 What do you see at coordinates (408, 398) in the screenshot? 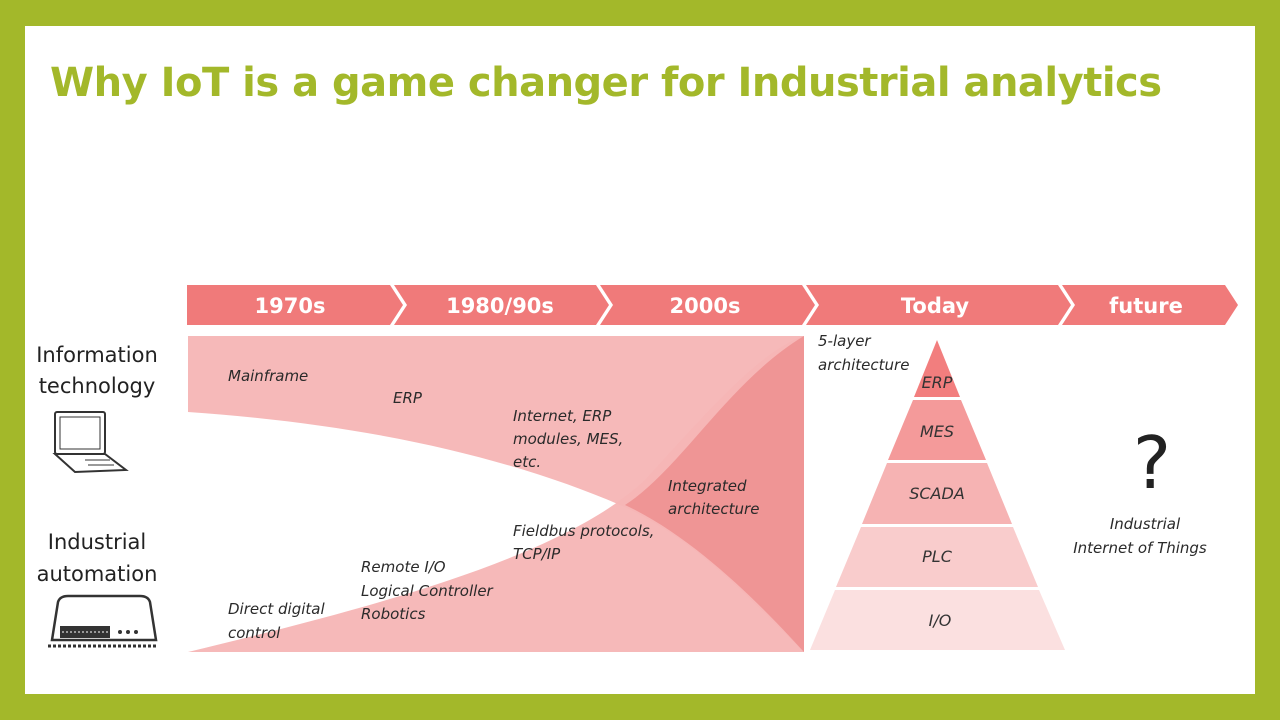
I see `note-erp: ERP` at bounding box center [408, 398].